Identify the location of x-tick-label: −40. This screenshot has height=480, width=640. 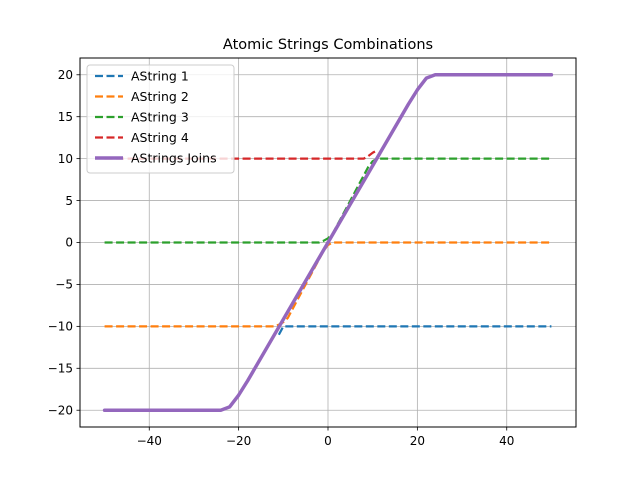
(149, 441).